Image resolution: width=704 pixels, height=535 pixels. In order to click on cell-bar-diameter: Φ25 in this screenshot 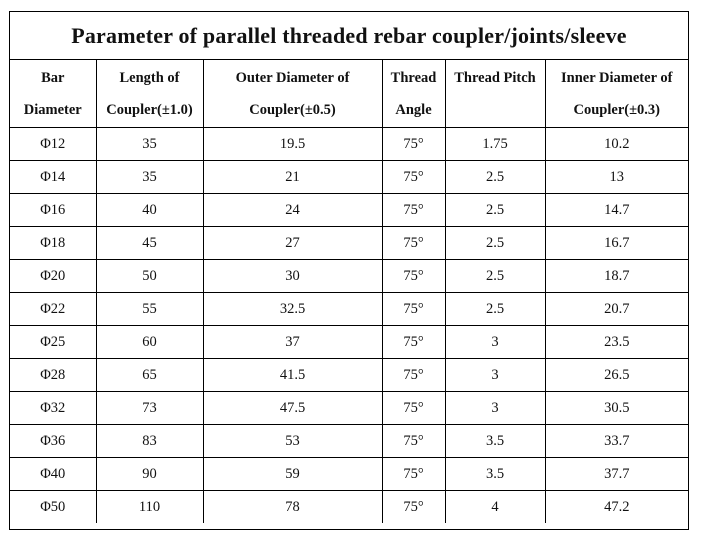, I will do `click(53, 342)`.